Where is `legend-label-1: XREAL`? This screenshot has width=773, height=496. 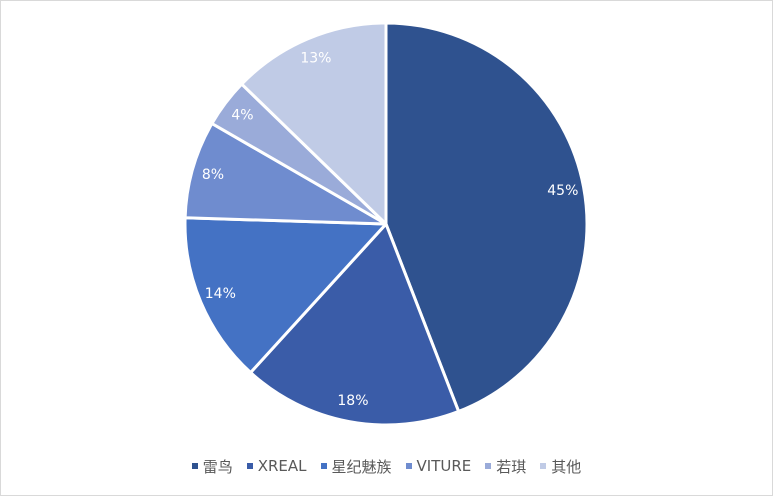 legend-label-1: XREAL is located at coordinates (282, 466).